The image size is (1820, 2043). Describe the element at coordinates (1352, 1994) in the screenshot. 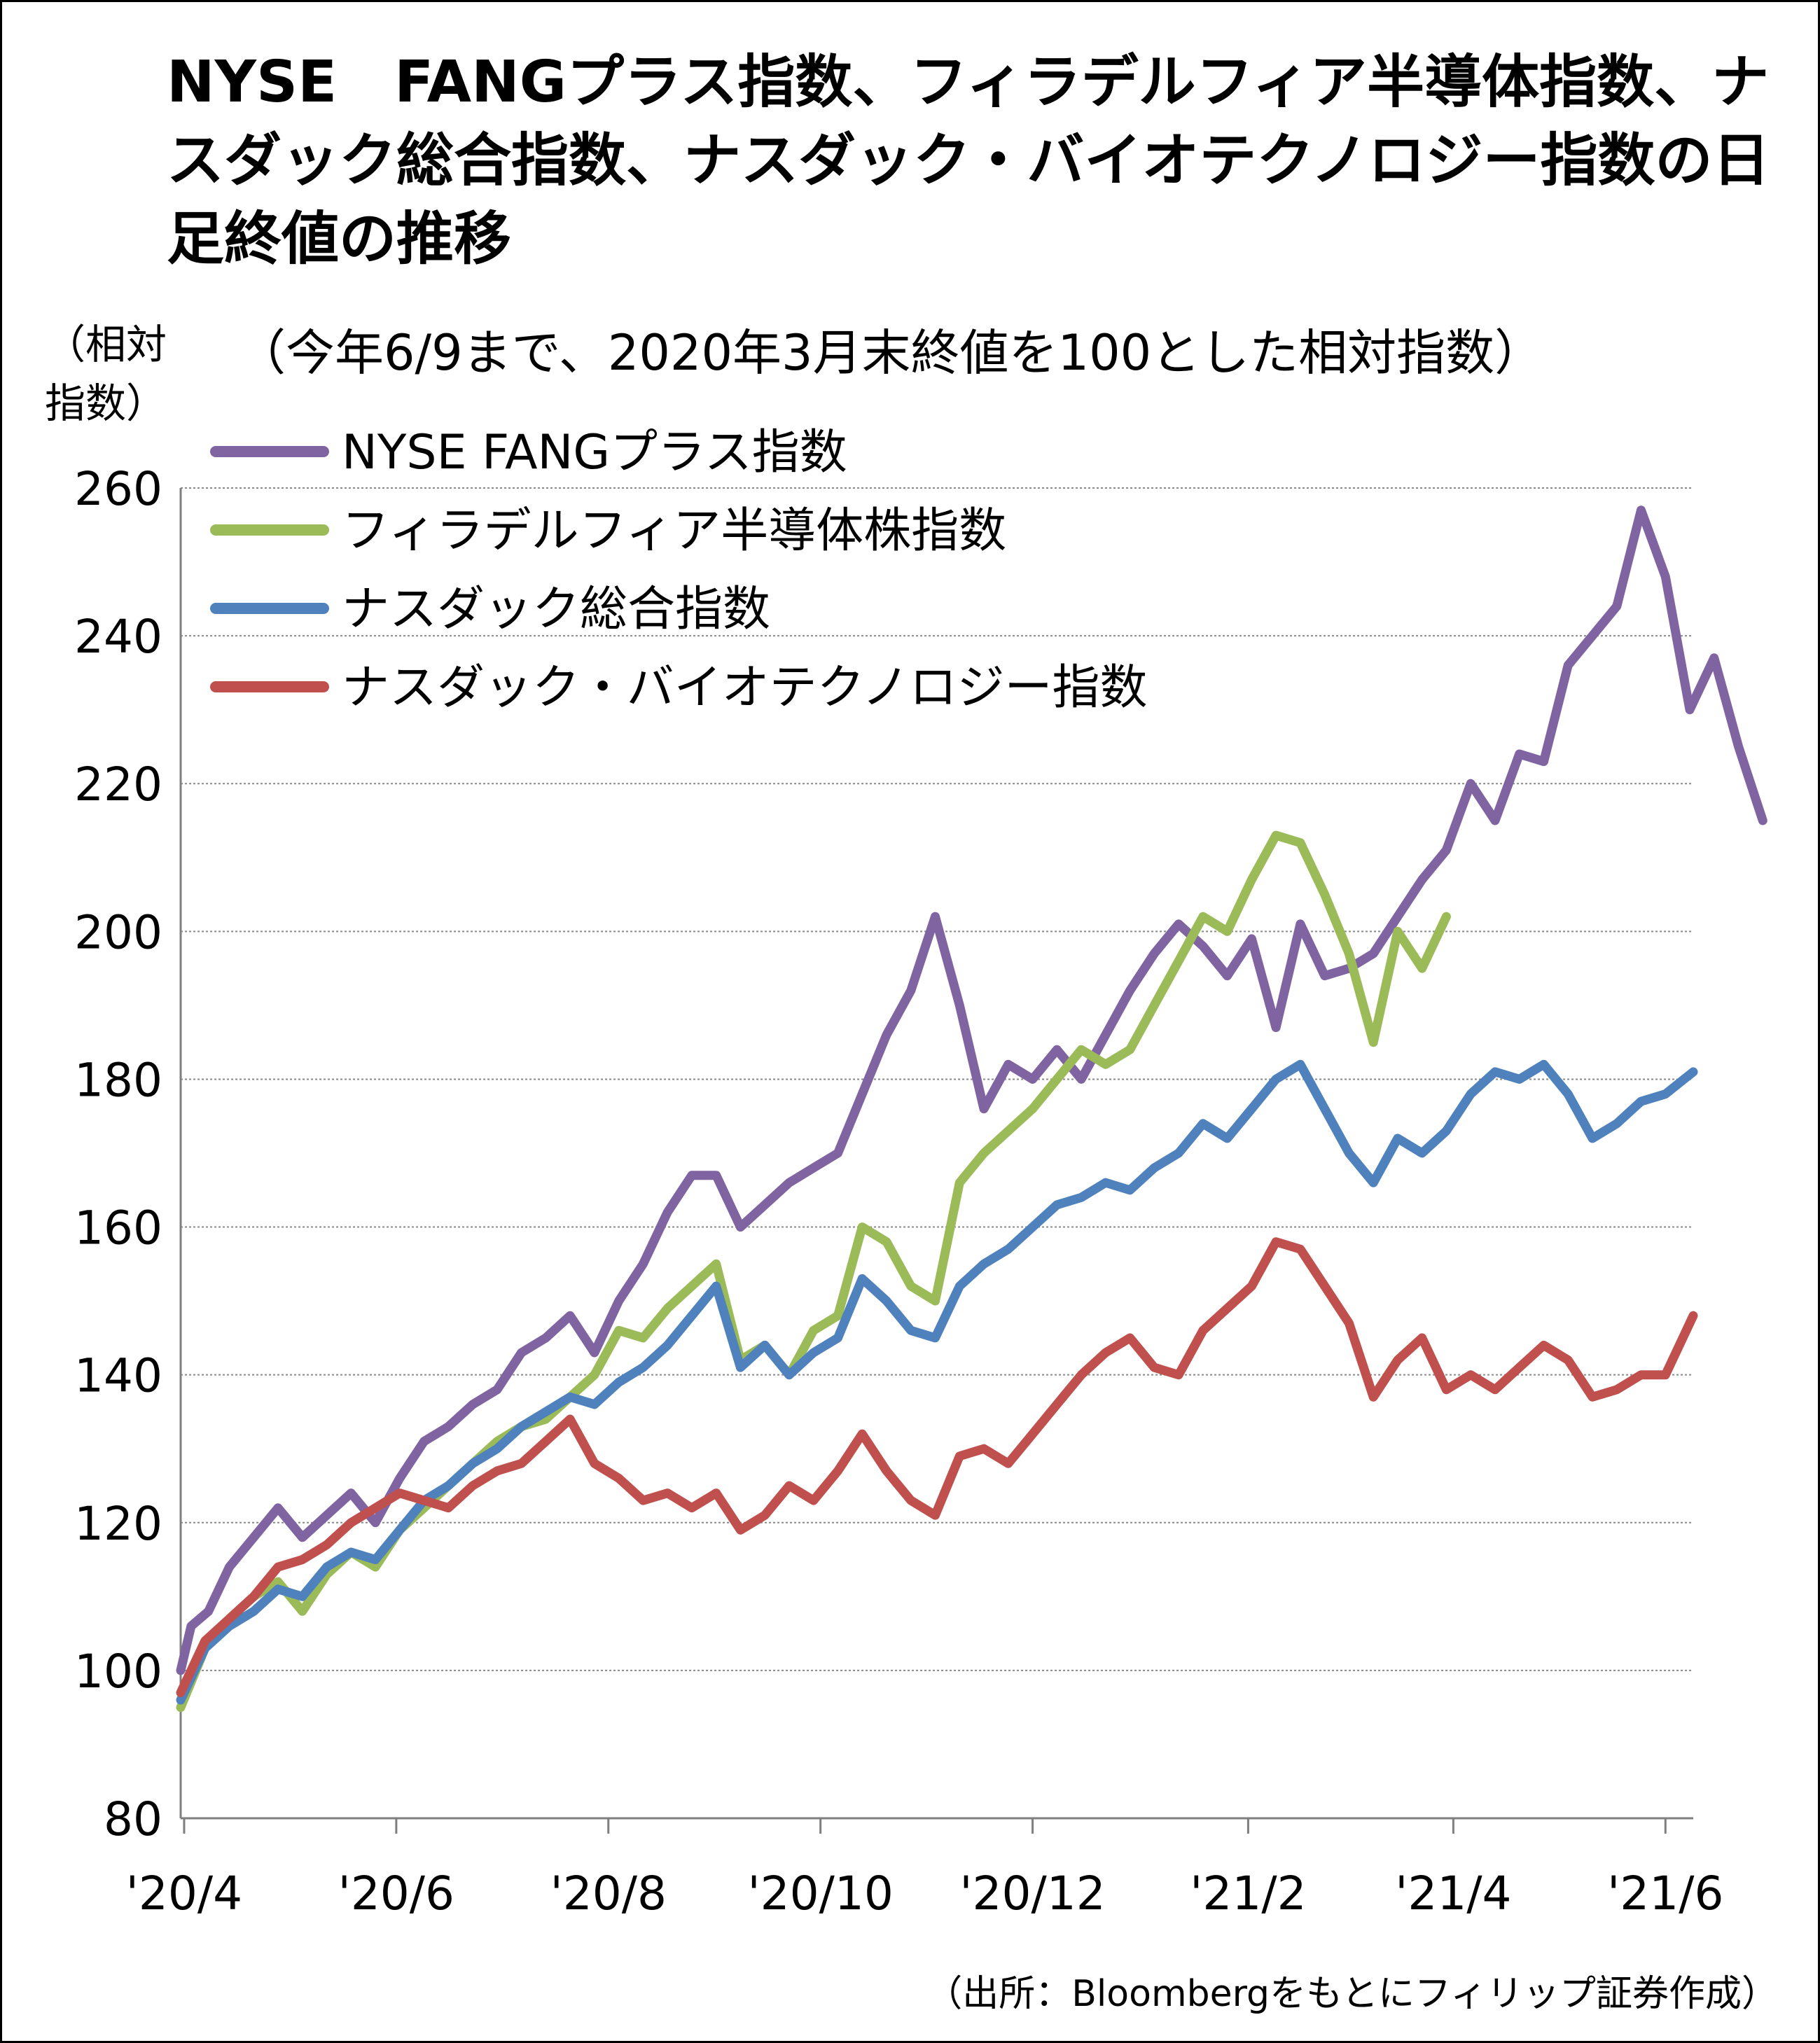

I see `source-note: （出所：Bloombergをもとにフィリップ証券作成）` at that location.